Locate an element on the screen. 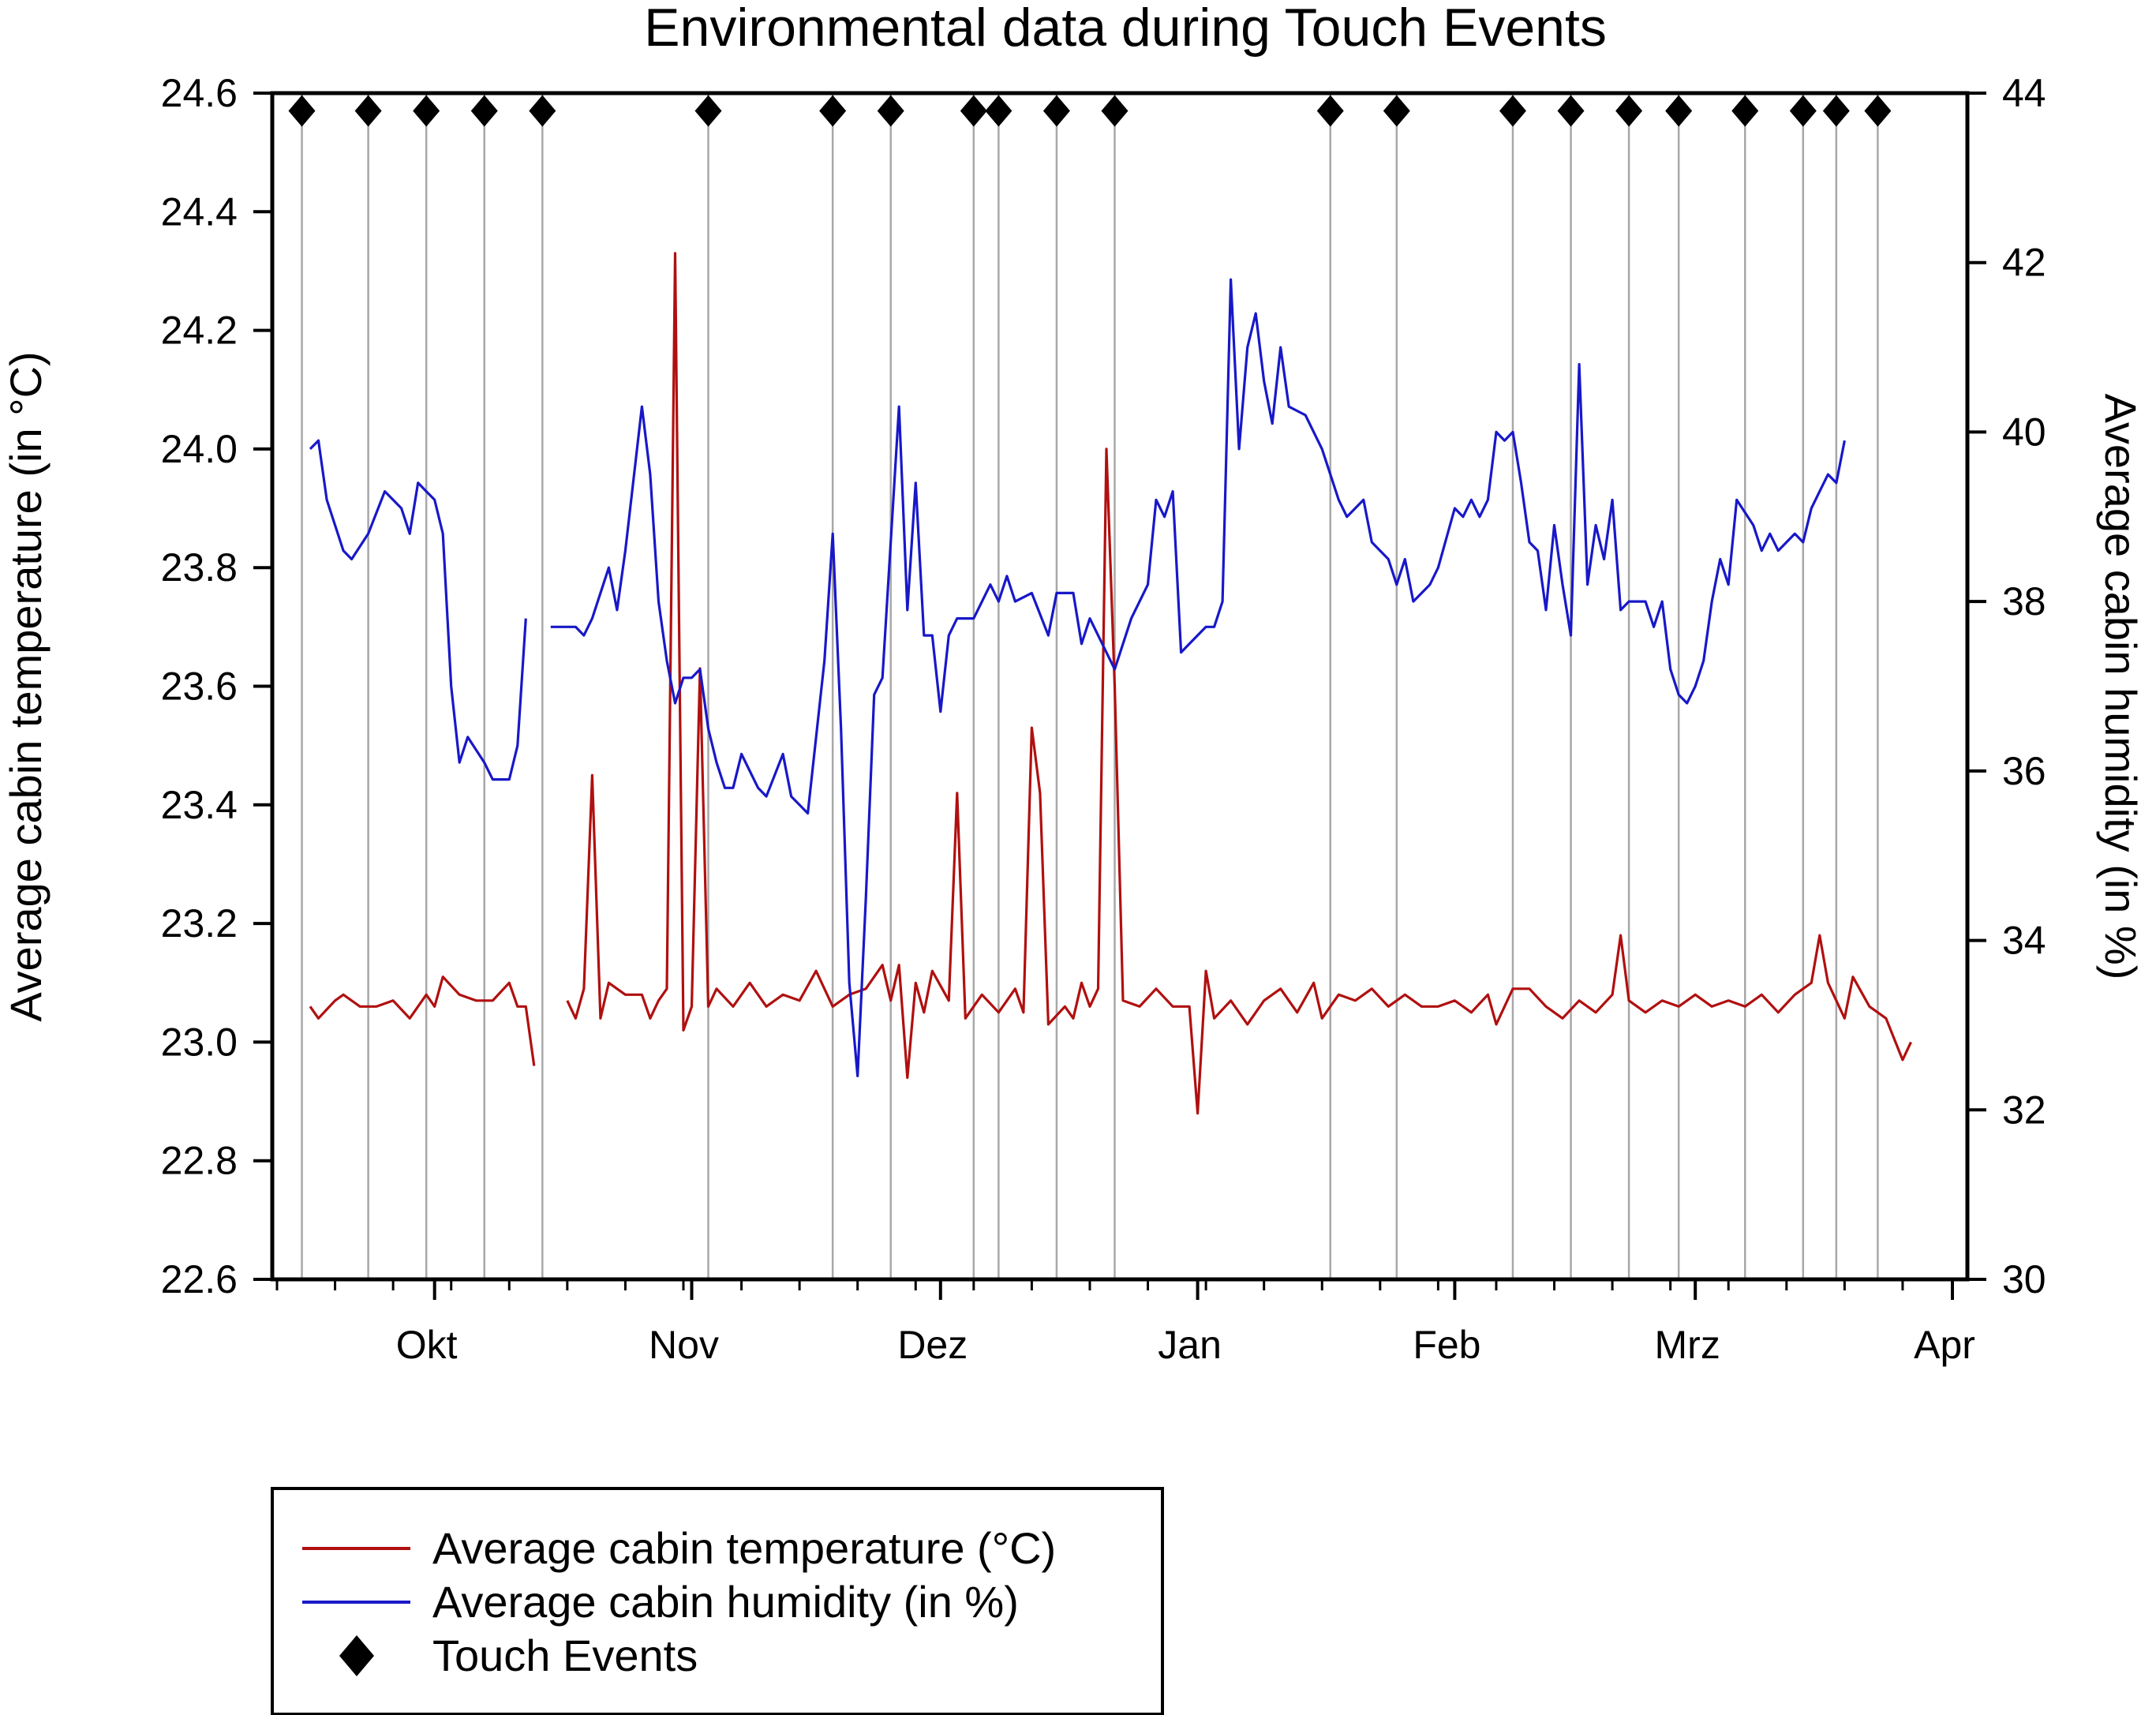  legend-box is located at coordinates (717, 1601).